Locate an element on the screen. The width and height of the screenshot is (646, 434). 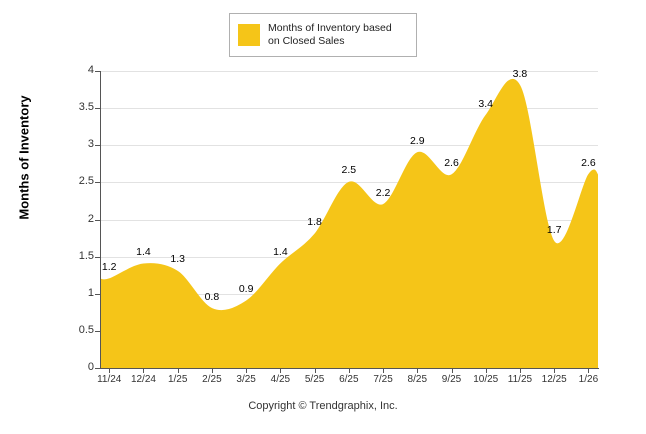
y-tick-label: 3 is located at coordinates (90, 144).